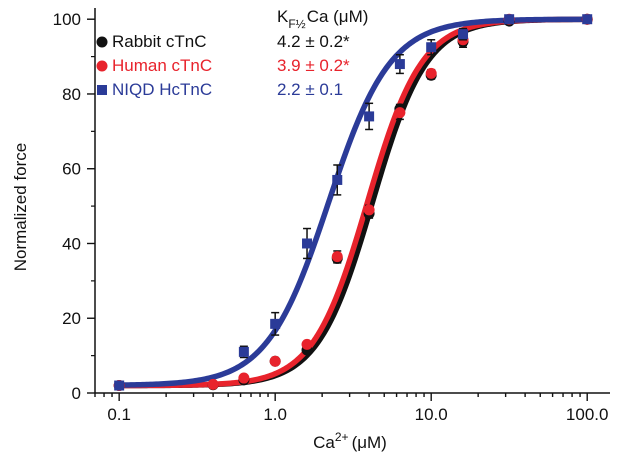 The width and height of the screenshot is (624, 459). What do you see at coordinates (67, 19) in the screenshot?
I see `y-tick-label: 100` at bounding box center [67, 19].